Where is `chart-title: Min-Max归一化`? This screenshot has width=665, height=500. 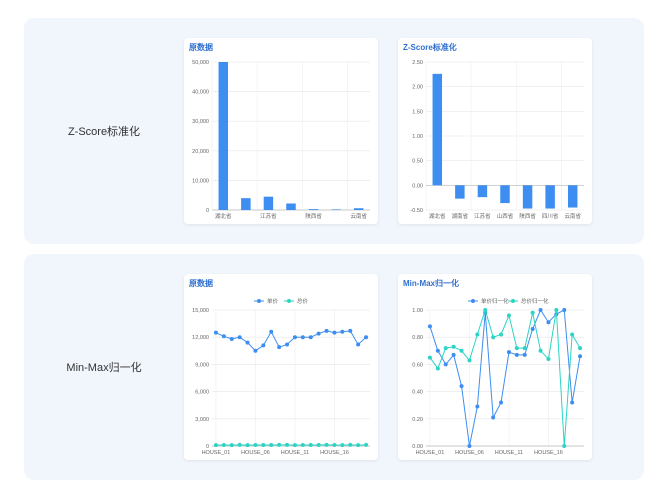 chart-title: Min-Max归一化 is located at coordinates (431, 283).